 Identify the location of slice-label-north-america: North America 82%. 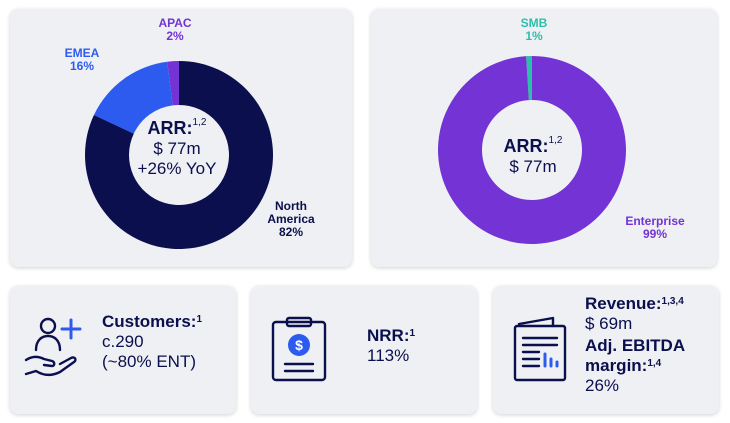
(291, 219).